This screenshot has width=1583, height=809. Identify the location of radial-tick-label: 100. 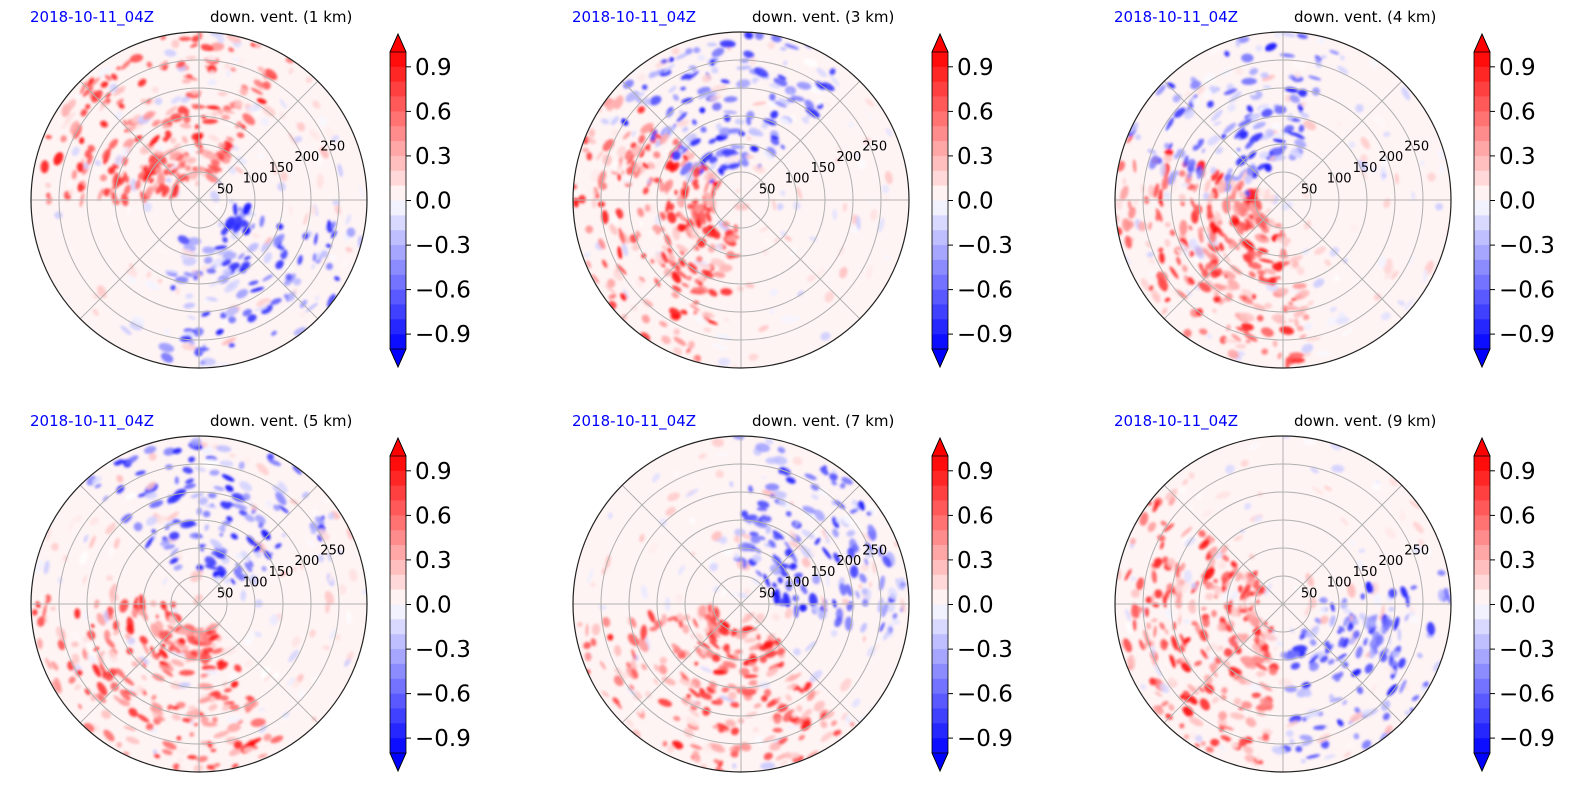
(255, 583).